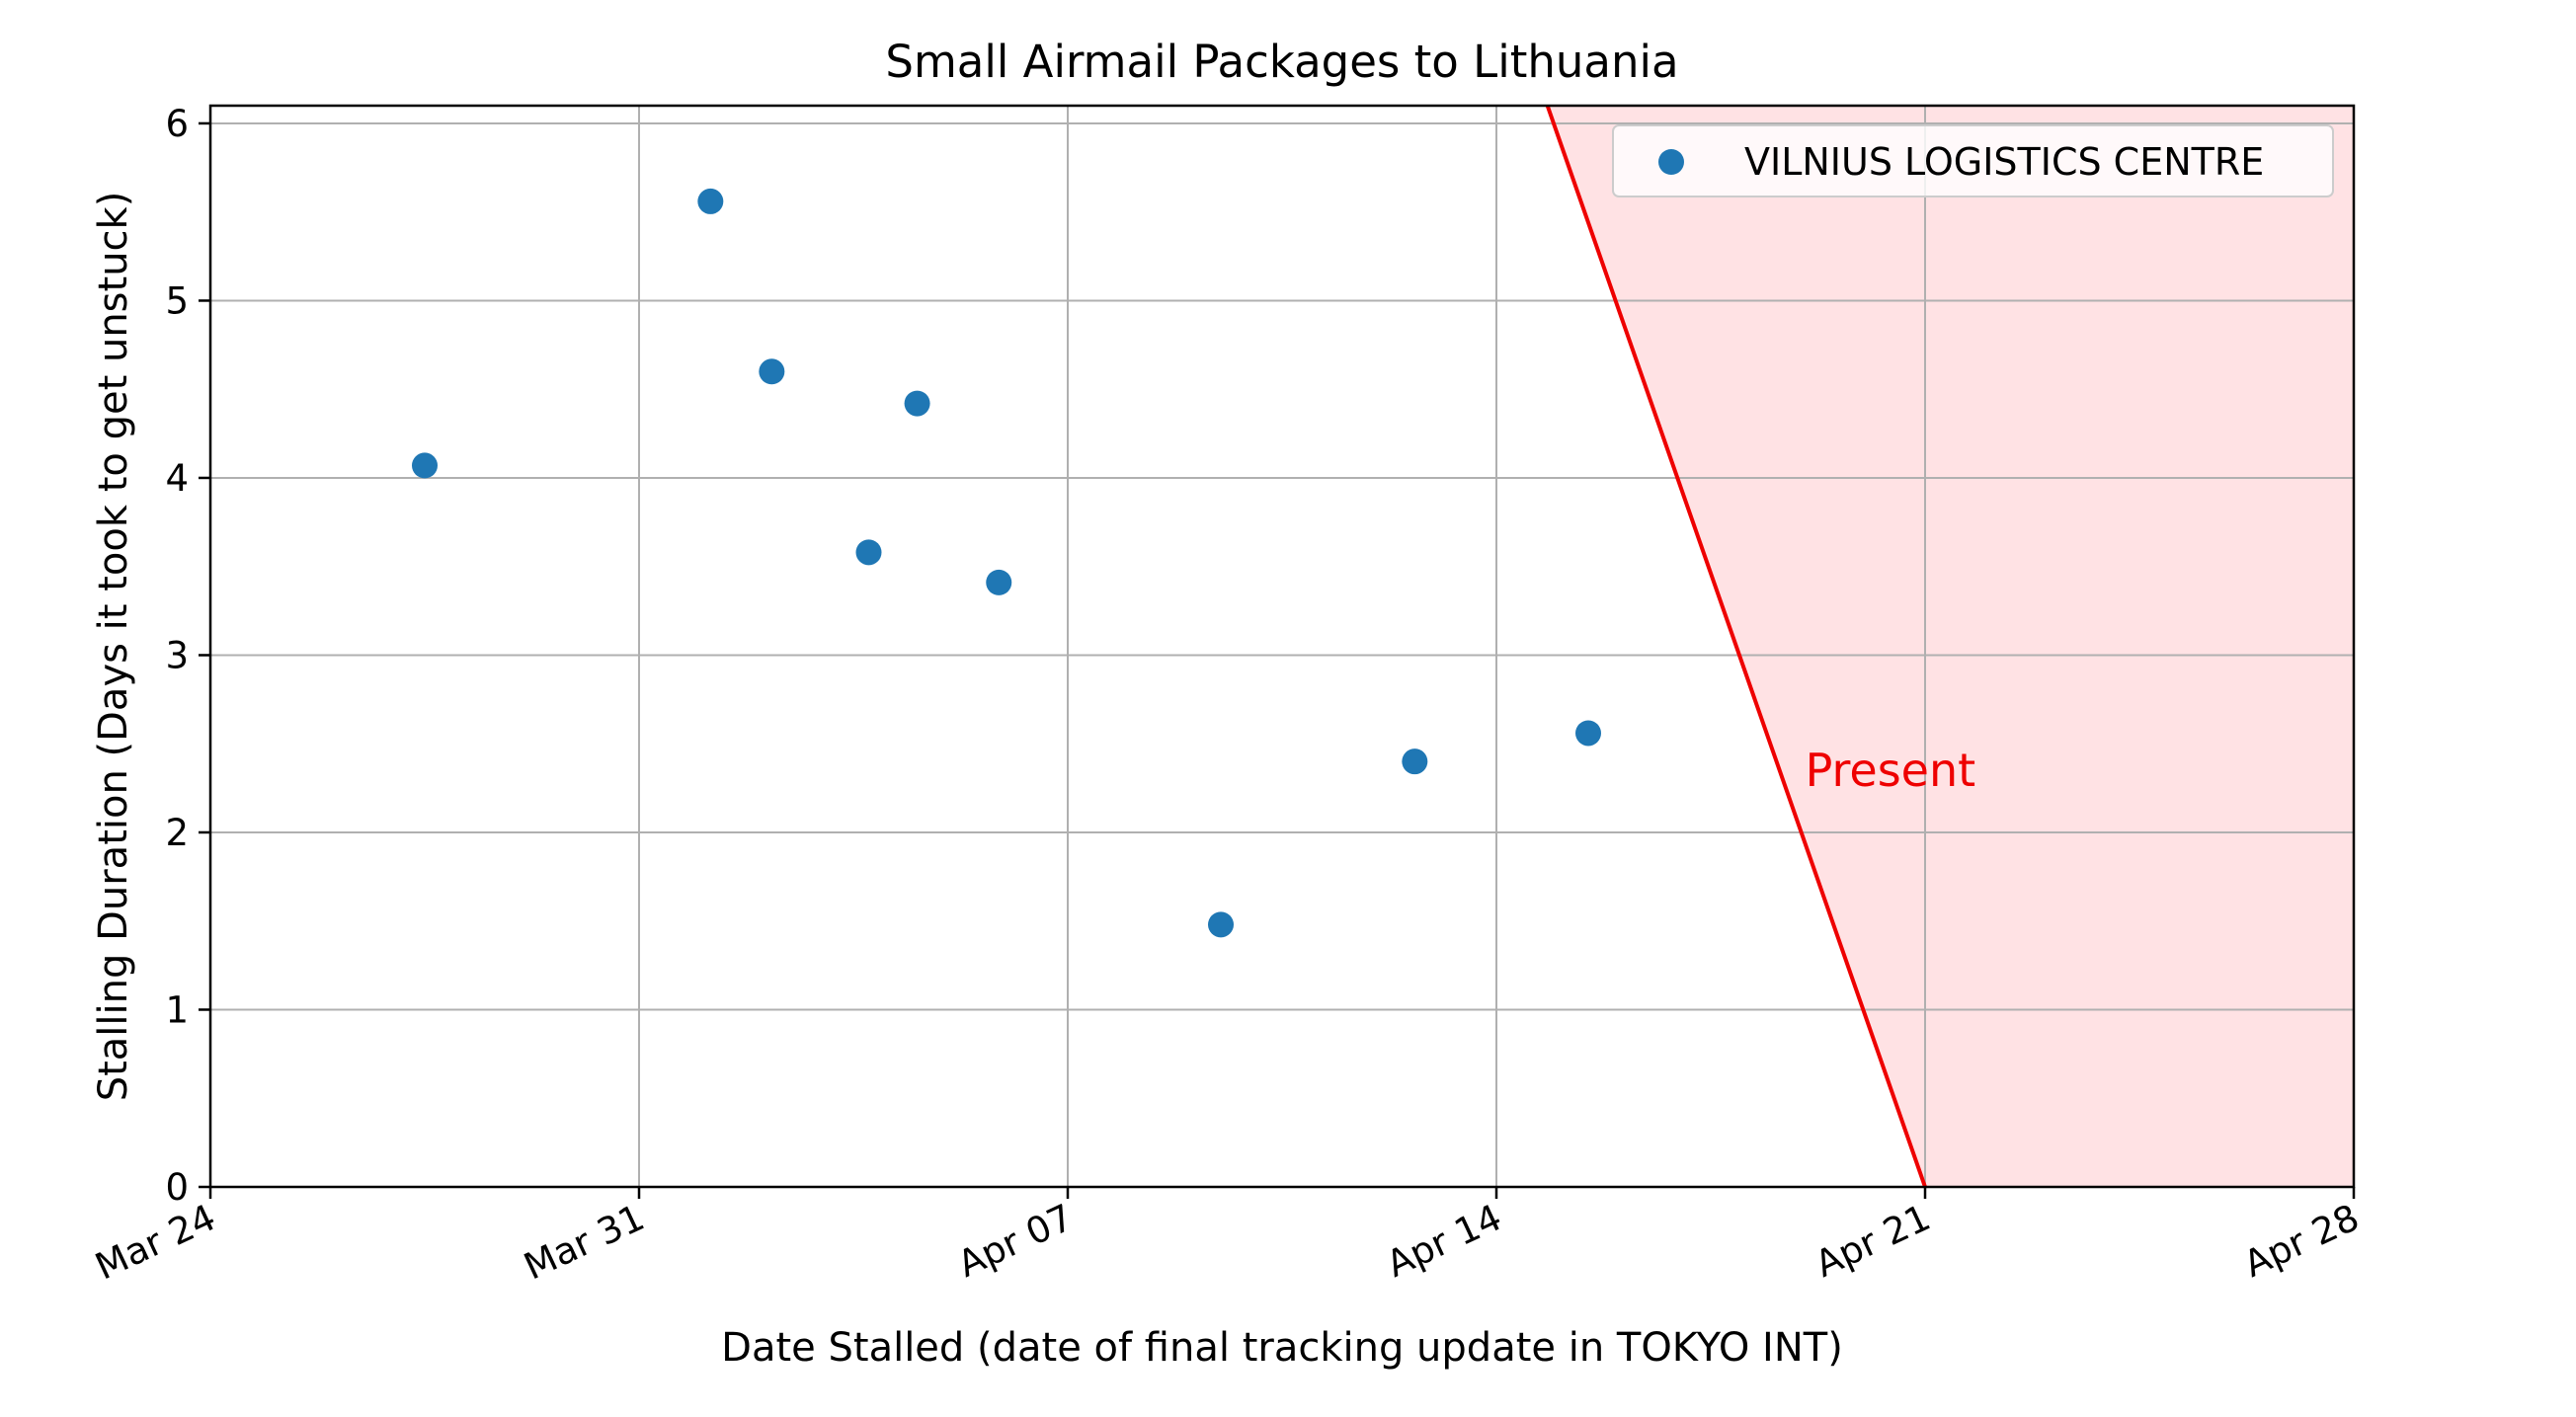 The image size is (2576, 1417). I want to click on y-tick-label: 2, so click(177, 833).